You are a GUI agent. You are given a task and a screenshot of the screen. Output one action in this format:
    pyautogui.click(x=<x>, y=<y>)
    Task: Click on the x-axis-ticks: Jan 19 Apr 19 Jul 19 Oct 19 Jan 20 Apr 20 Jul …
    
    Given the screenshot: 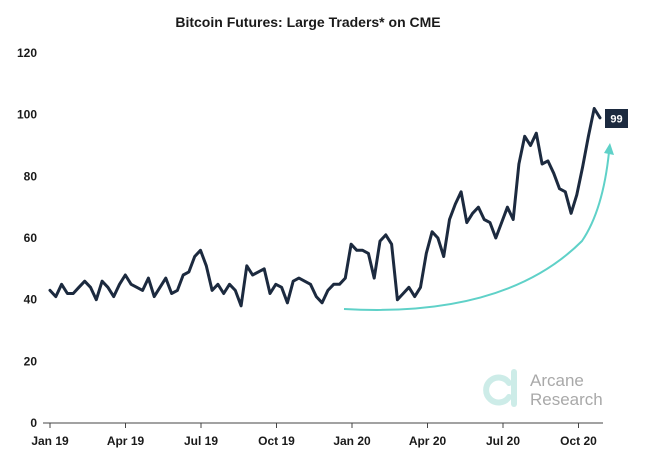 What is the action you would take?
    pyautogui.click(x=314, y=435)
    